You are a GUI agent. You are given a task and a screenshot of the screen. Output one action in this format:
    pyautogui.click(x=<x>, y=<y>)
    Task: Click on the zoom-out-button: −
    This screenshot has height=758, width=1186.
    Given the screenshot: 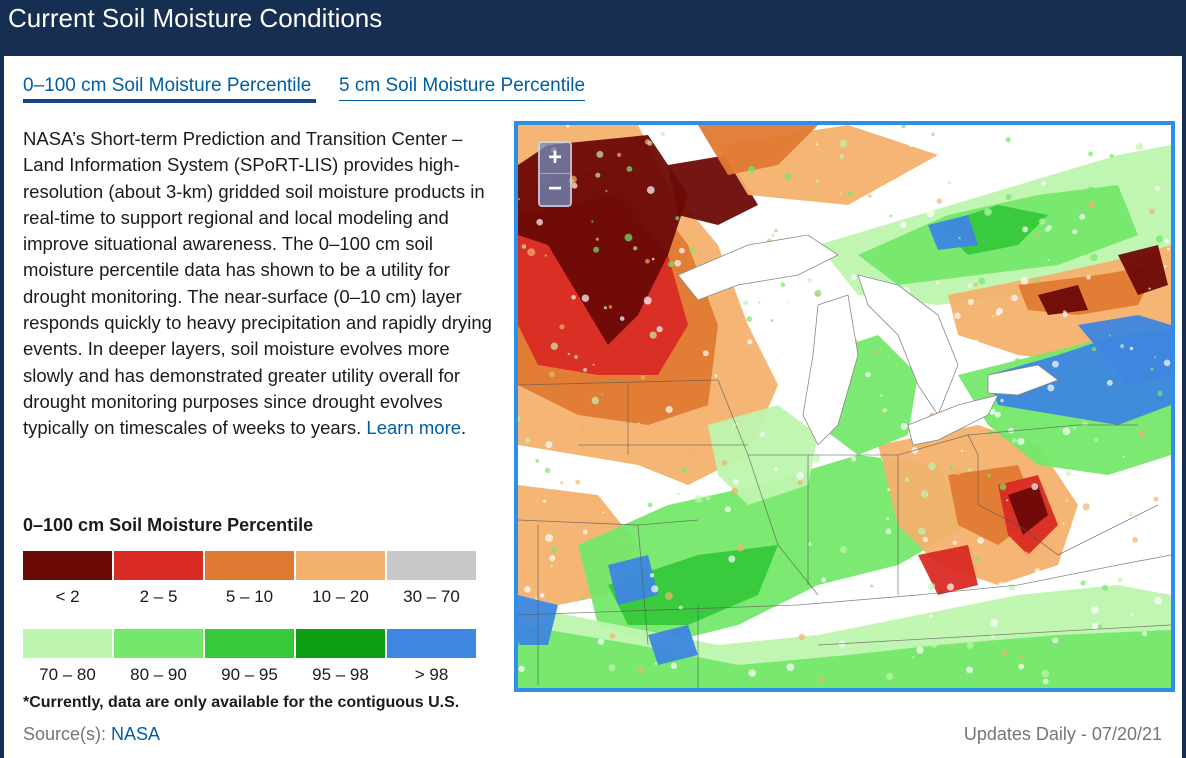 What is the action you would take?
    pyautogui.click(x=554, y=188)
    